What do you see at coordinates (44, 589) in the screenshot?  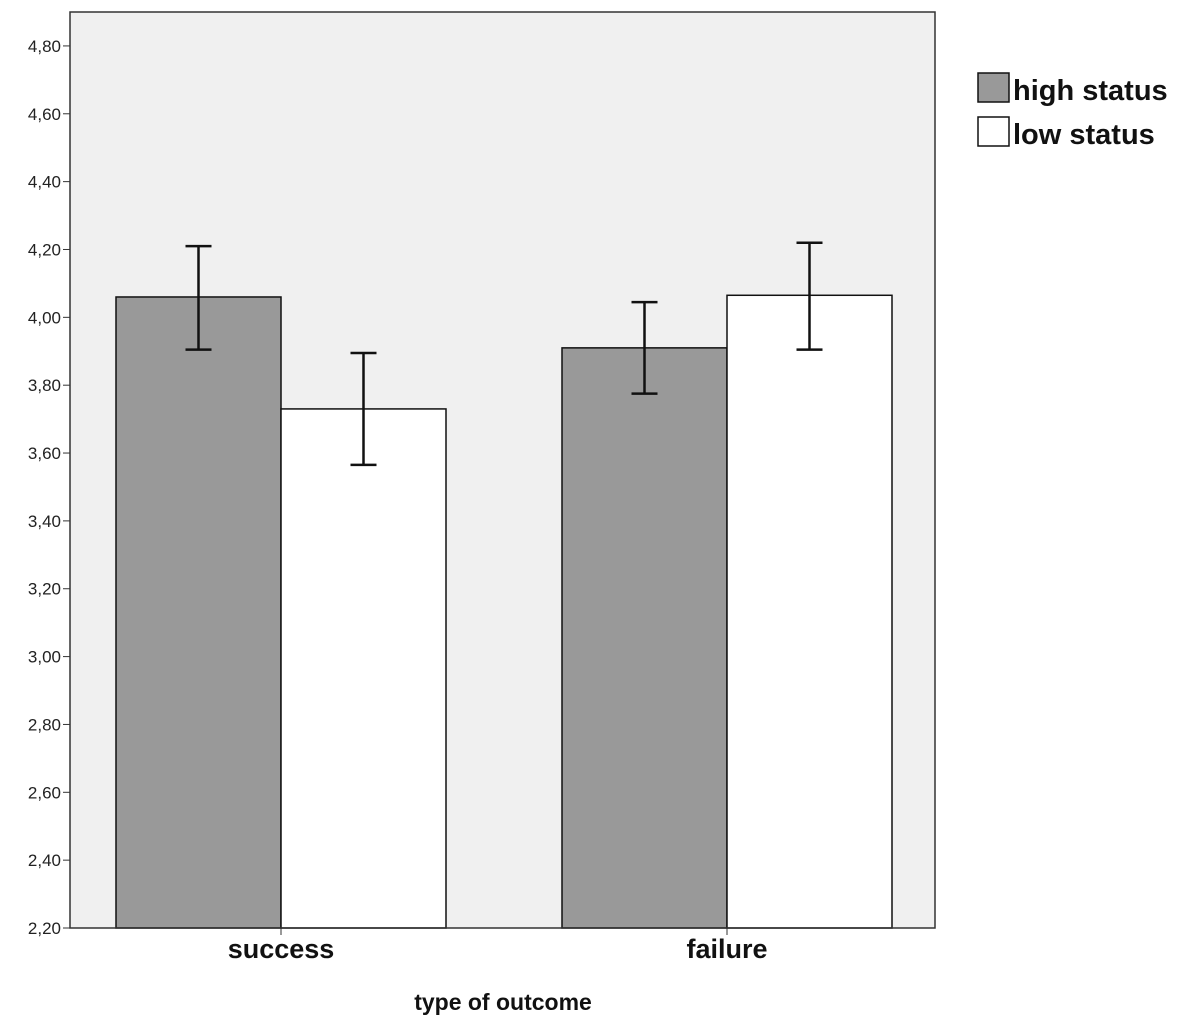 I see `y-tick-label: 3,20` at bounding box center [44, 589].